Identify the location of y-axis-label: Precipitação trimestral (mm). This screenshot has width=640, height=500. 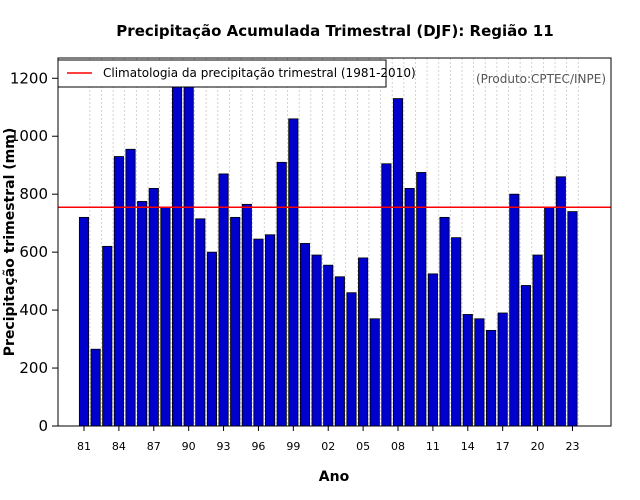
(10, 242).